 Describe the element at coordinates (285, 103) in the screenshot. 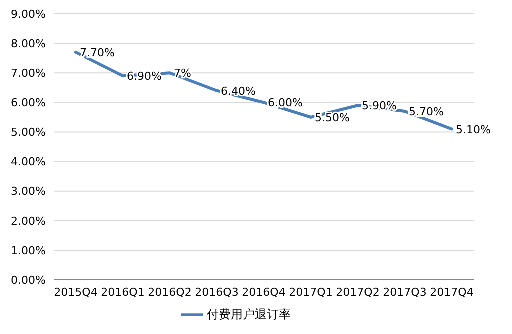

I see `data-label: 6.00%` at that location.